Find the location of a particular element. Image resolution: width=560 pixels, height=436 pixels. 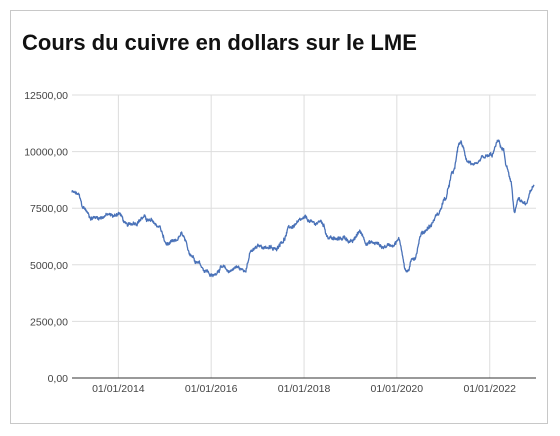

x-tick-label: 01/01/2014 is located at coordinates (118, 389).